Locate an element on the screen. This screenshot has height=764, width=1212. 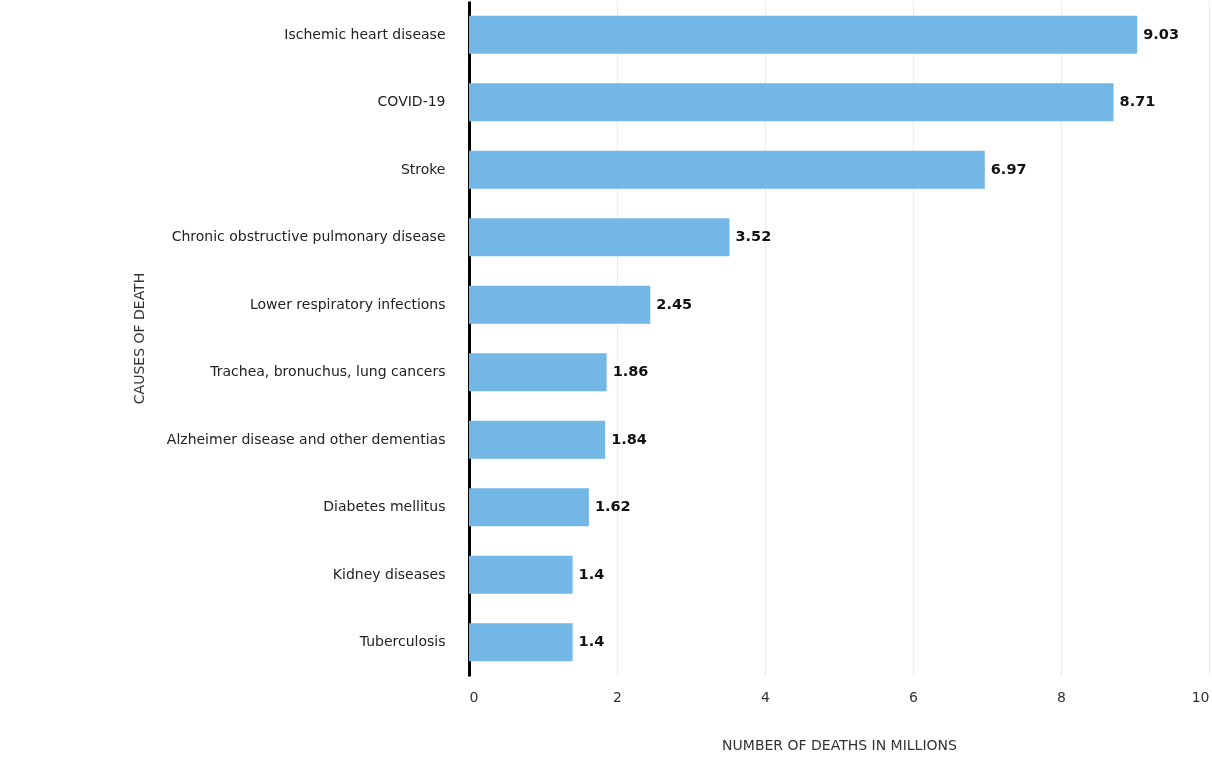
data-label: 1.62 is located at coordinates (612, 506).